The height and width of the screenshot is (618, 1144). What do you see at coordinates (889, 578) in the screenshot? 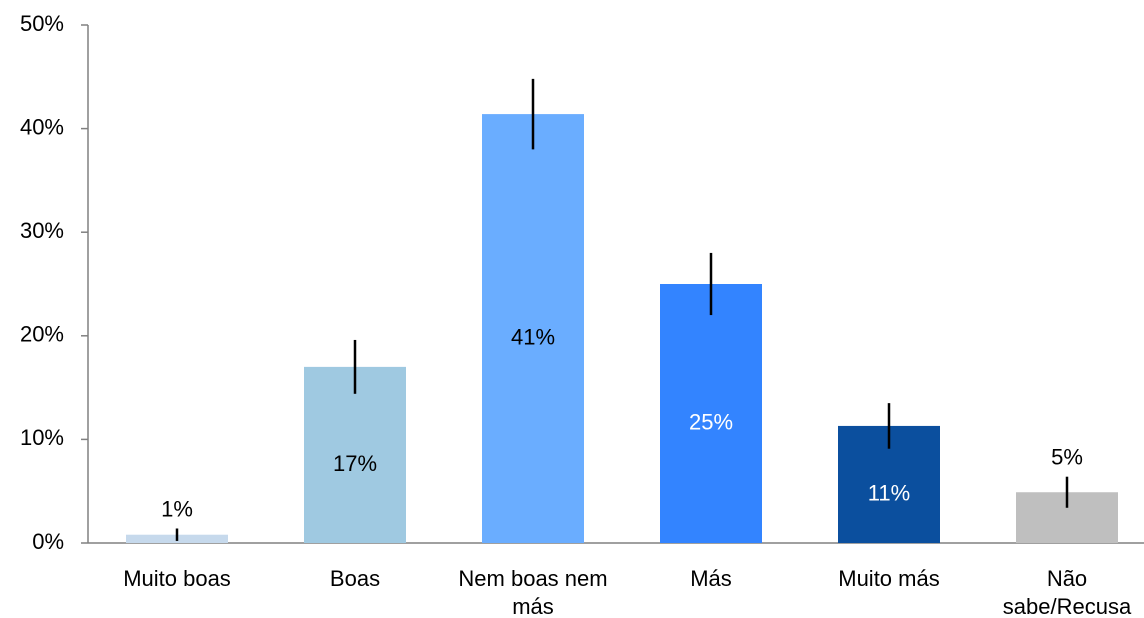
I see `x-tick-label: Muito más` at bounding box center [889, 578].